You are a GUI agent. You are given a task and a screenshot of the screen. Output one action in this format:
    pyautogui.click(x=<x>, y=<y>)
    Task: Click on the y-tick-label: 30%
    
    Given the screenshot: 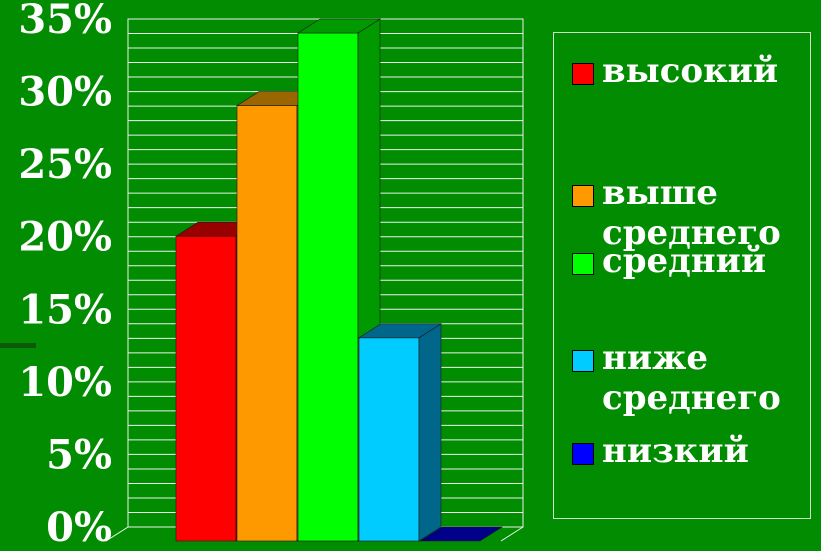 What is the action you would take?
    pyautogui.click(x=65, y=92)
    